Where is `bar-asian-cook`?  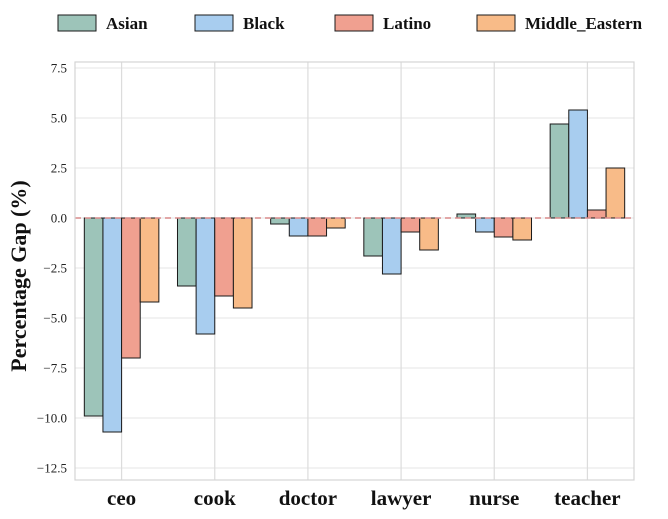 bar-asian-cook is located at coordinates (186, 252).